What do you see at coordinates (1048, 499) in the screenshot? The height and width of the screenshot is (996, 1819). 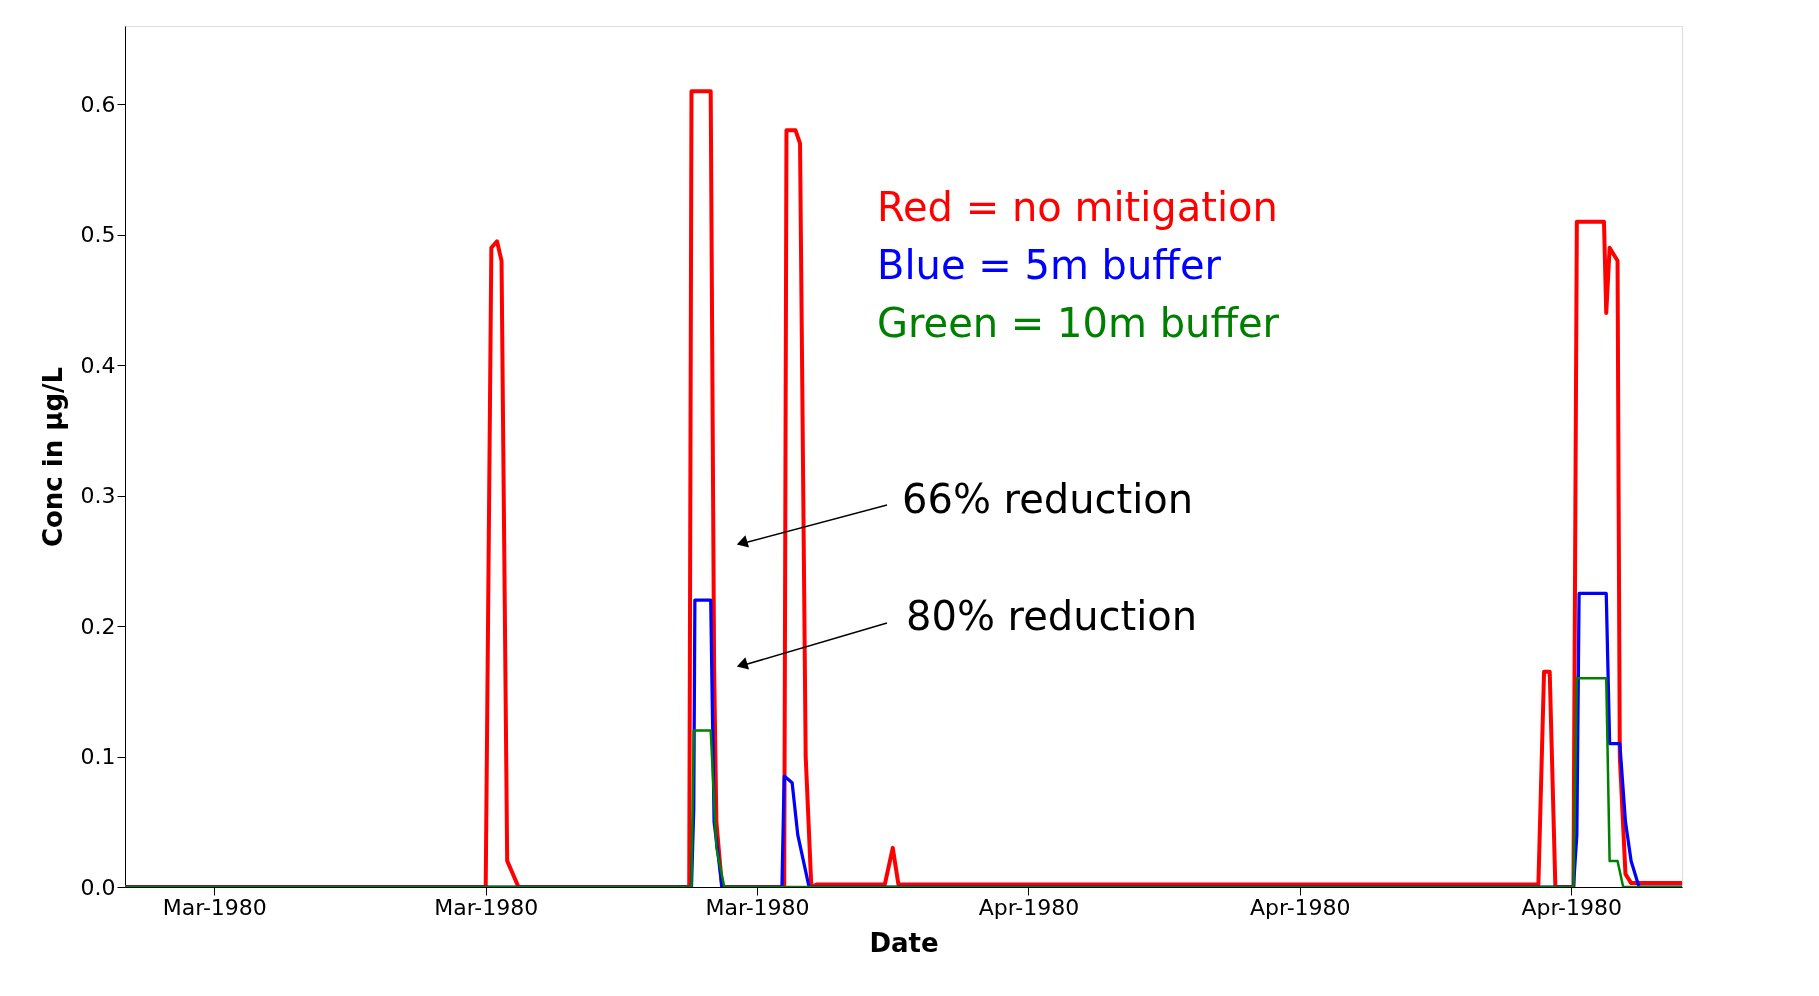 I see `annotation: 66% reduction` at bounding box center [1048, 499].